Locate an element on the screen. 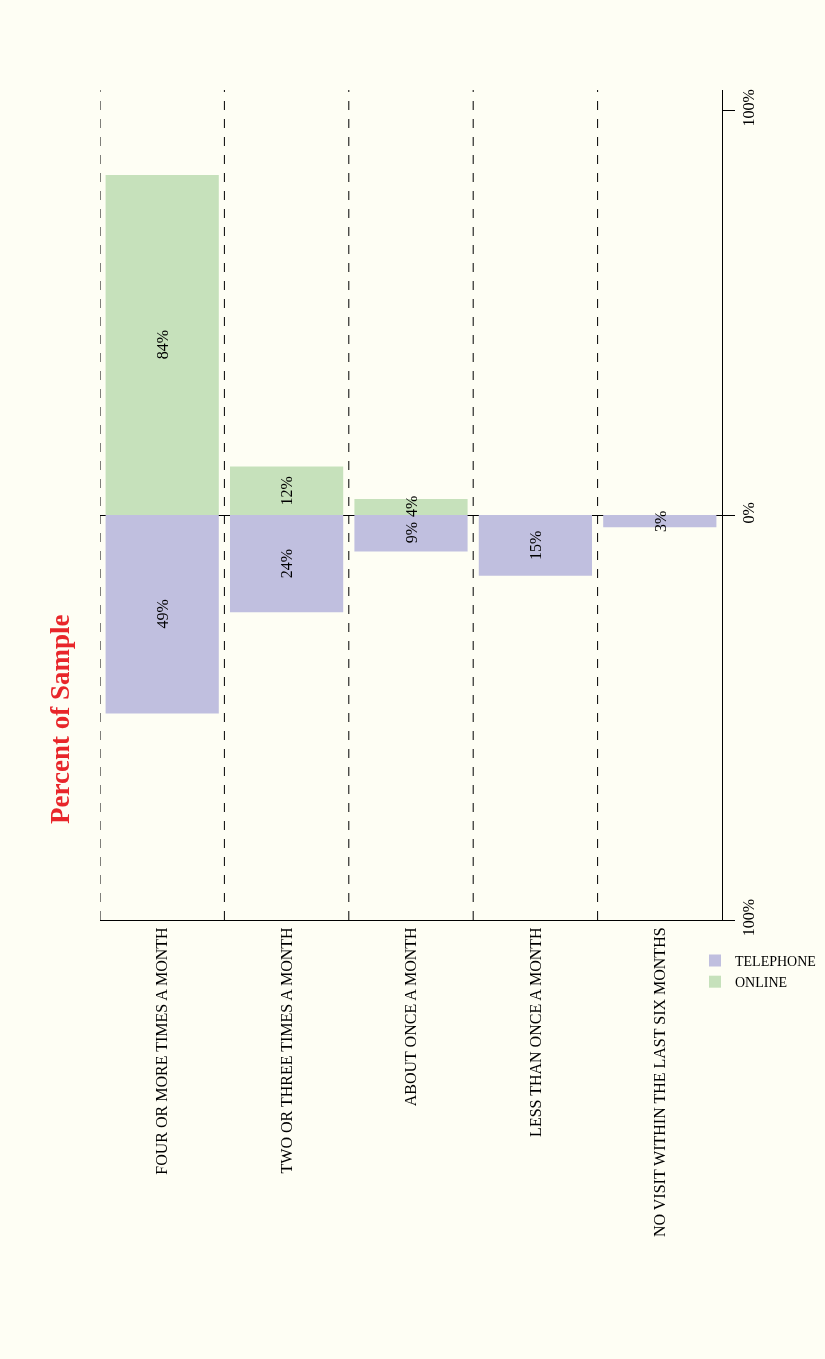 This screenshot has width=825, height=1359. x-tick-label: ABOUT ONCE A MONTH is located at coordinates (411, 1016).